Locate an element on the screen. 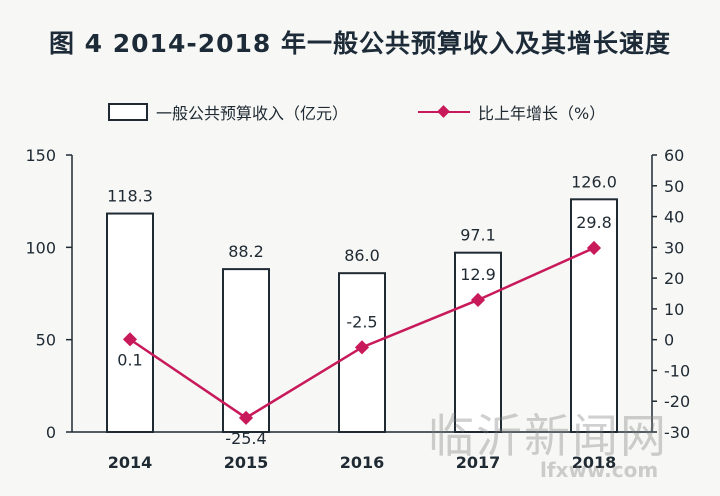 This screenshot has height=496, width=720. x-tick-label: 2016 is located at coordinates (362, 462).